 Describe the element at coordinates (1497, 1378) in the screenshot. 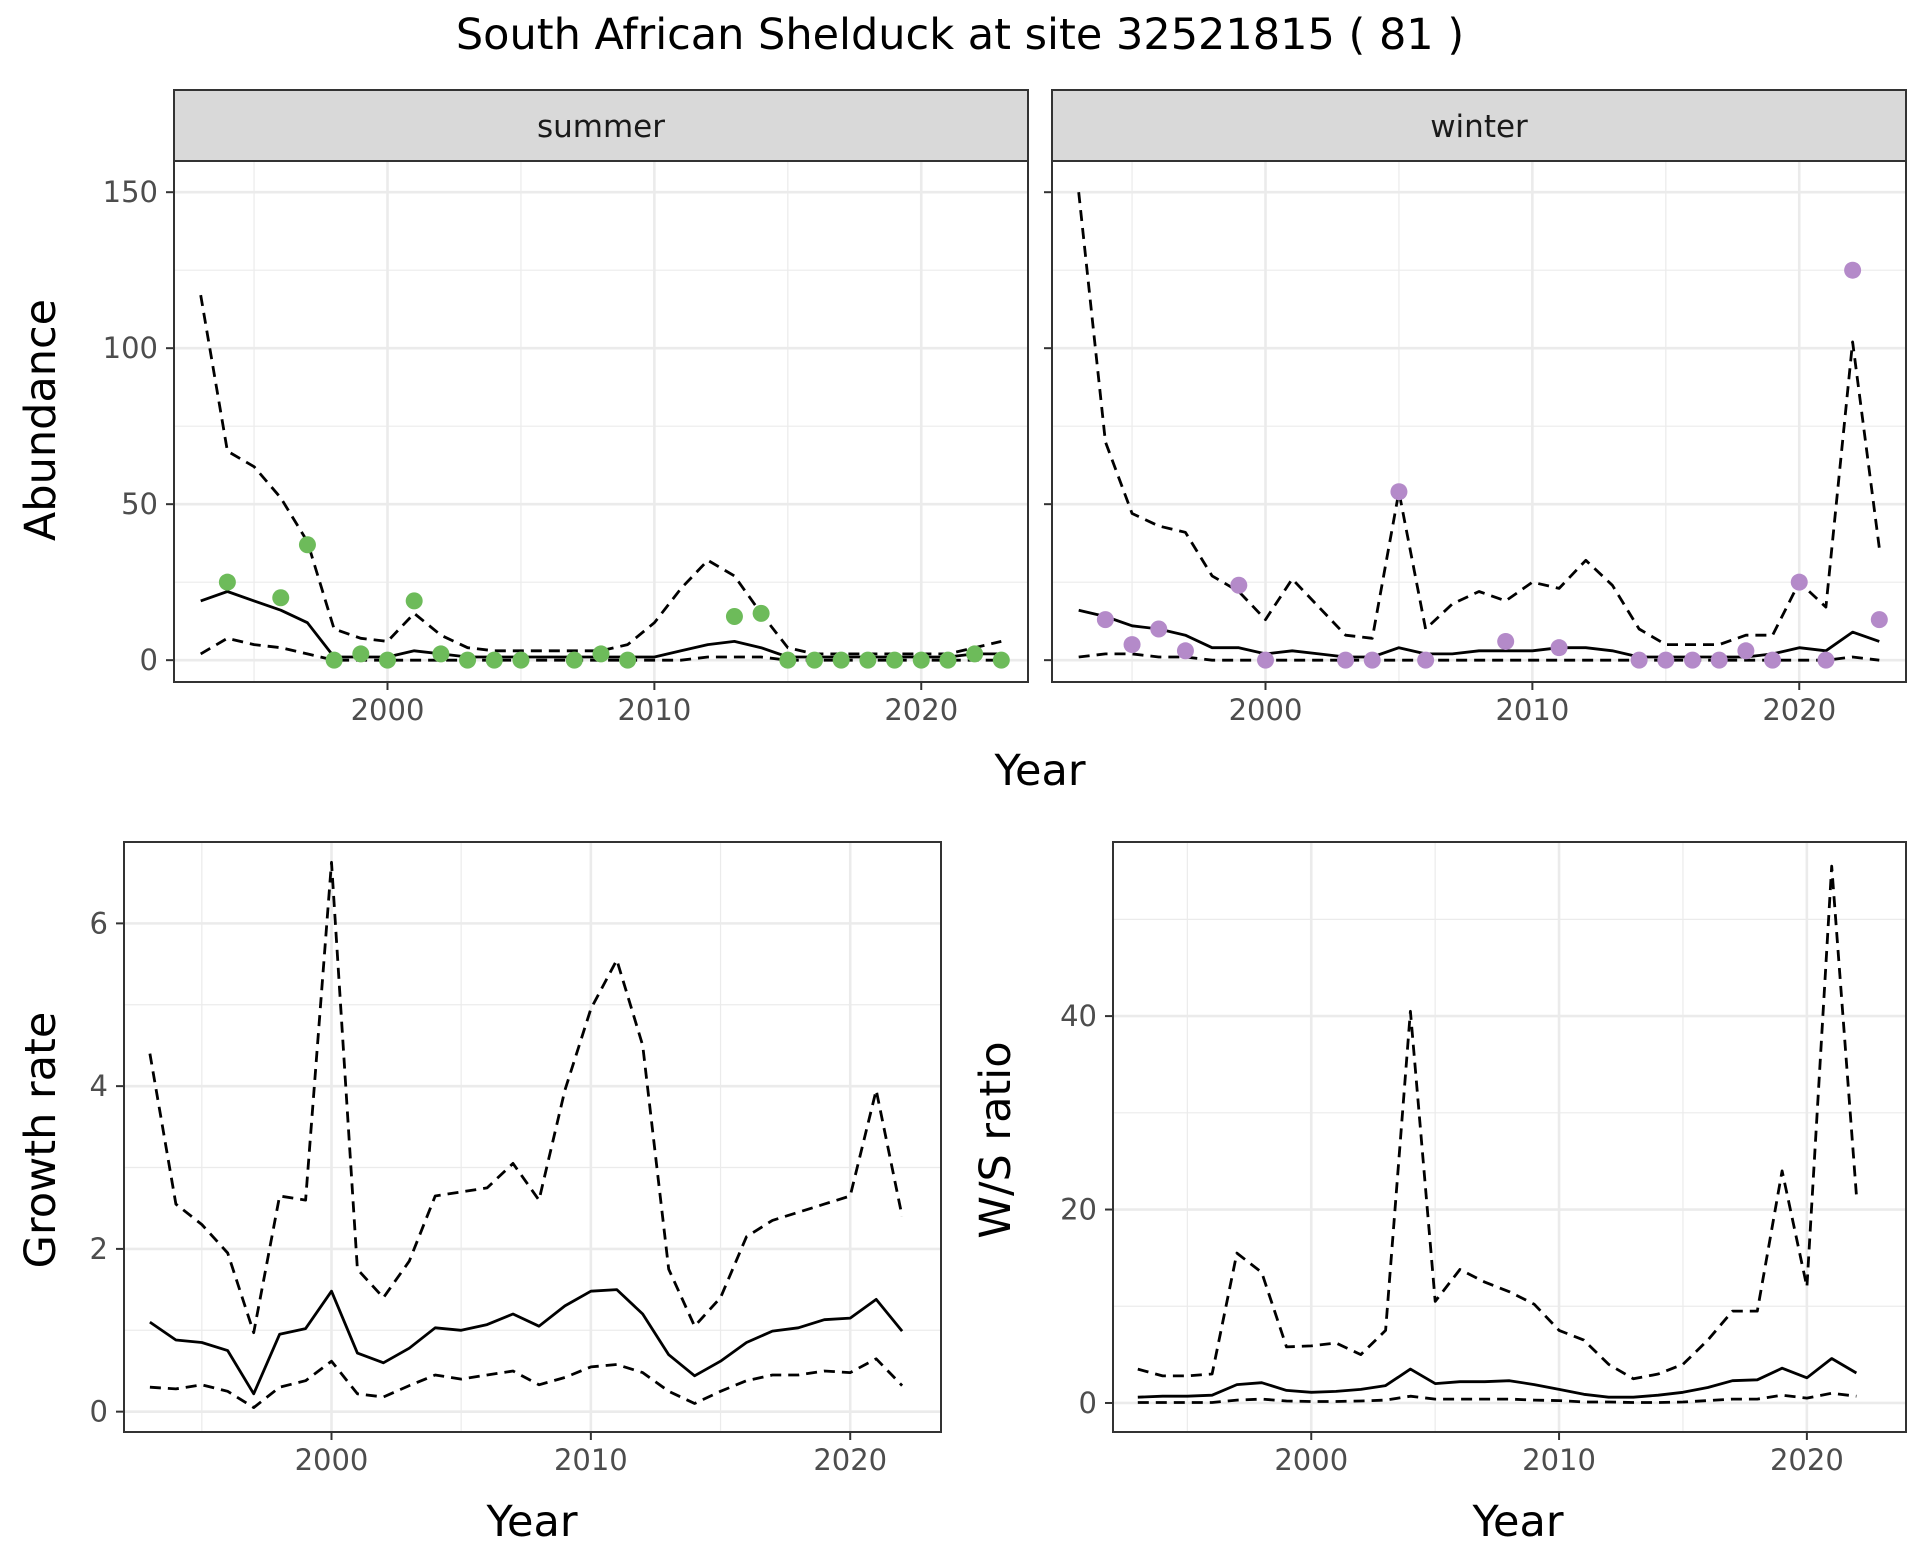

I see `ratio-series-estimate-line` at that location.